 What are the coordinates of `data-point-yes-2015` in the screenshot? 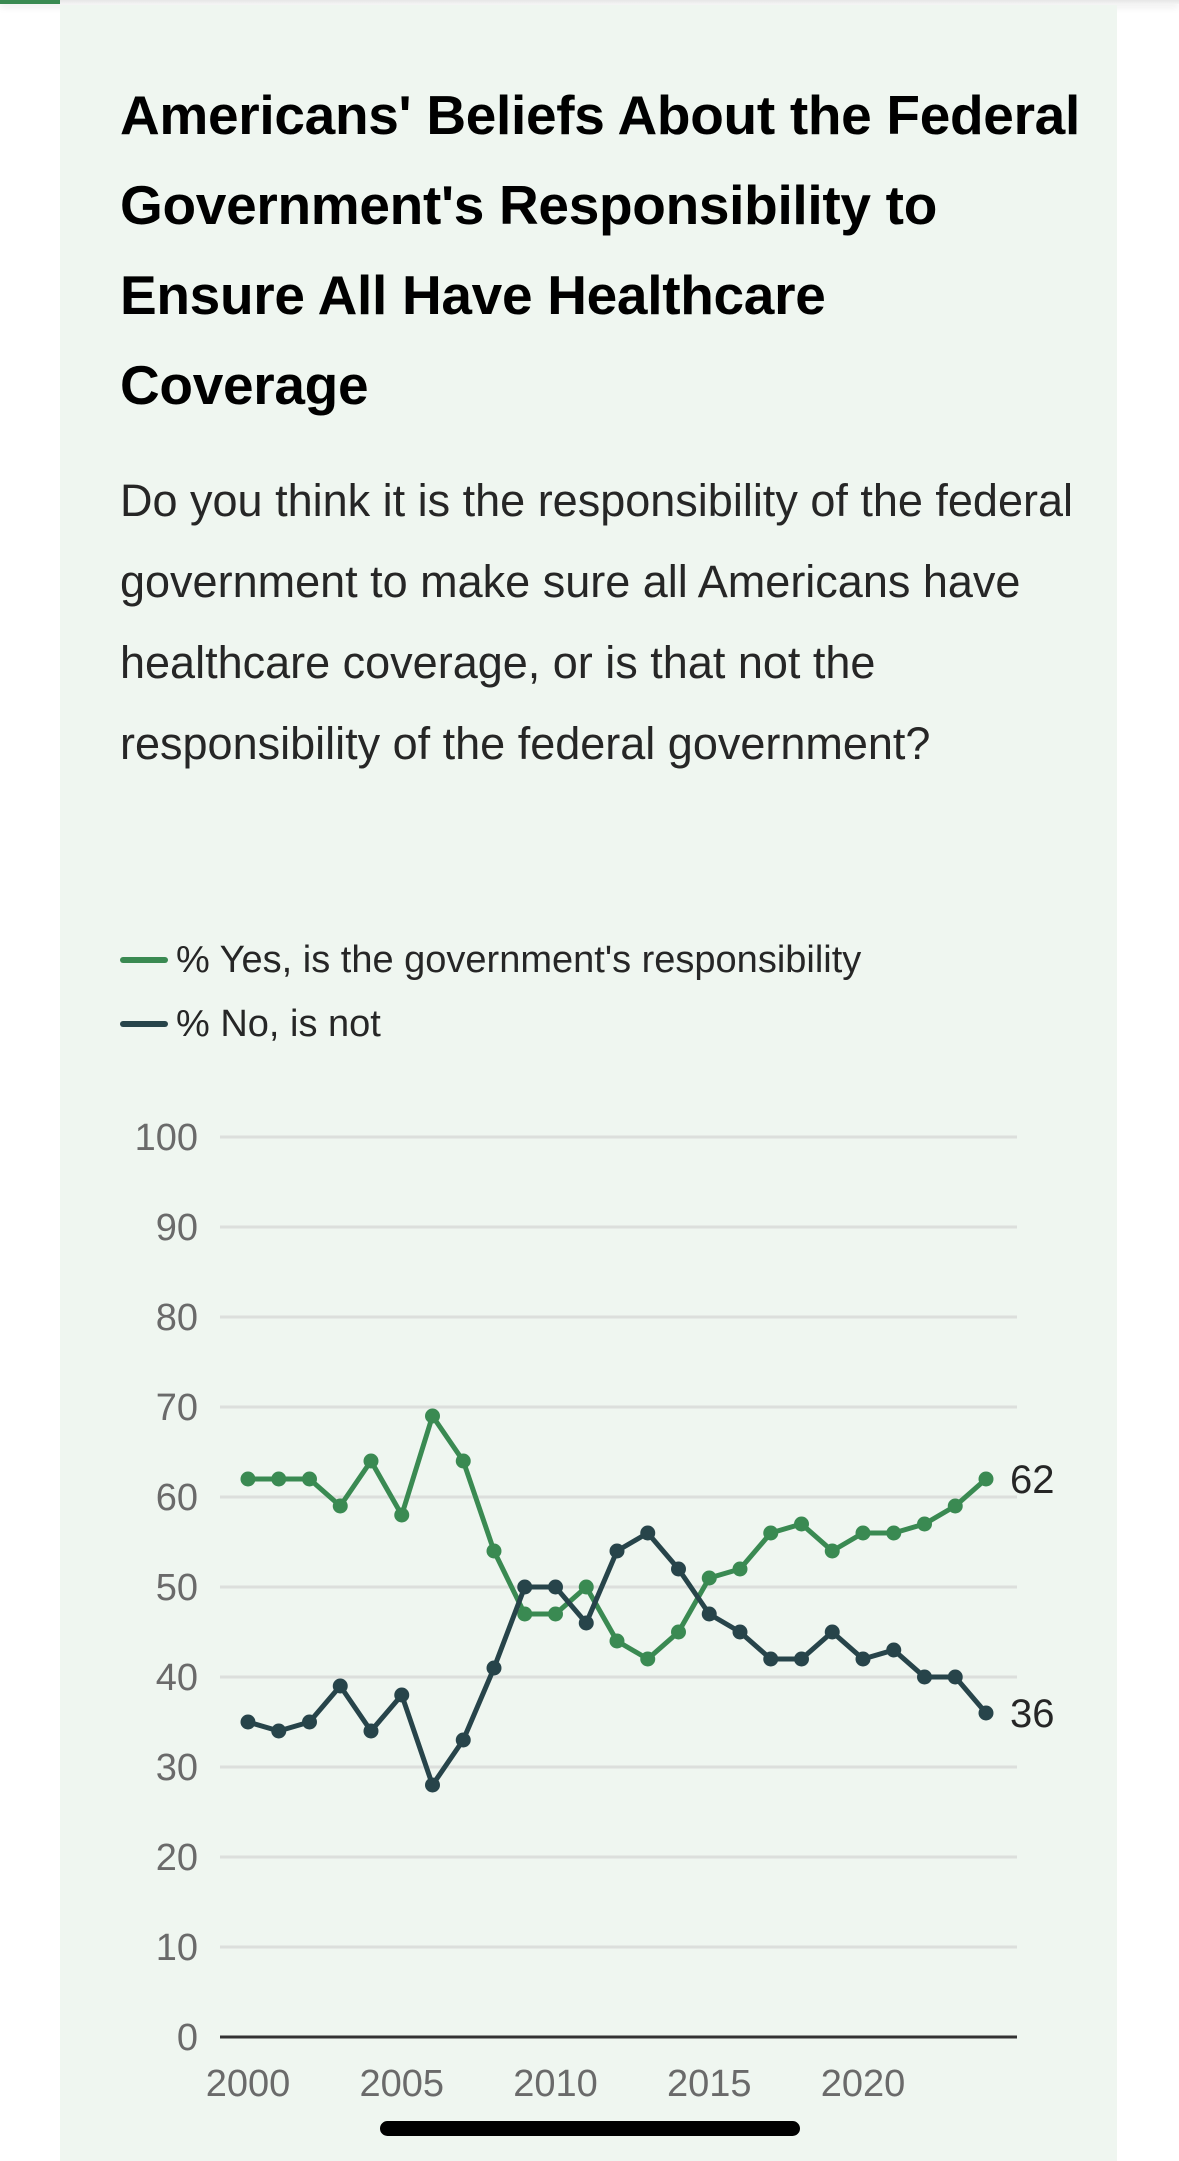 It's located at (709, 1578).